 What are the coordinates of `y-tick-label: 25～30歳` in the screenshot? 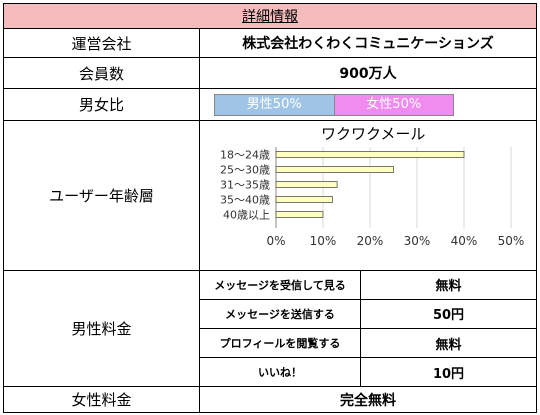 It's located at (245, 170).